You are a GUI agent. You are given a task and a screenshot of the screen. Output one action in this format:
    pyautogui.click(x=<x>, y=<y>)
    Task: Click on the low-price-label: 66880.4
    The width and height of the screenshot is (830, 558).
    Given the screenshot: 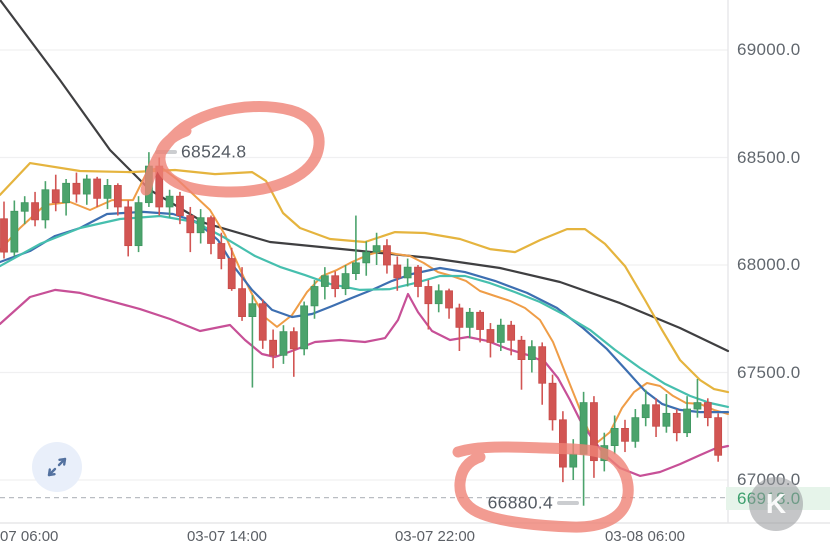 What is the action you would take?
    pyautogui.click(x=520, y=502)
    